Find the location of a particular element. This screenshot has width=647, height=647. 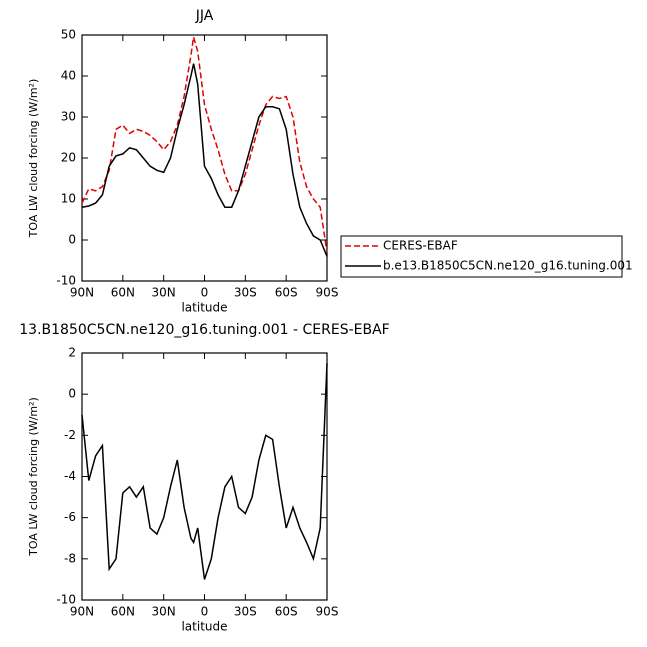

y-tick-label: -2 is located at coordinates (70, 435).